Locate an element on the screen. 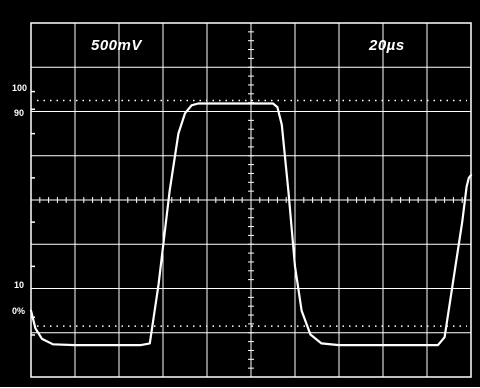 This screenshot has width=480, height=388. time-per-div-readout: 20µs is located at coordinates (387, 45).